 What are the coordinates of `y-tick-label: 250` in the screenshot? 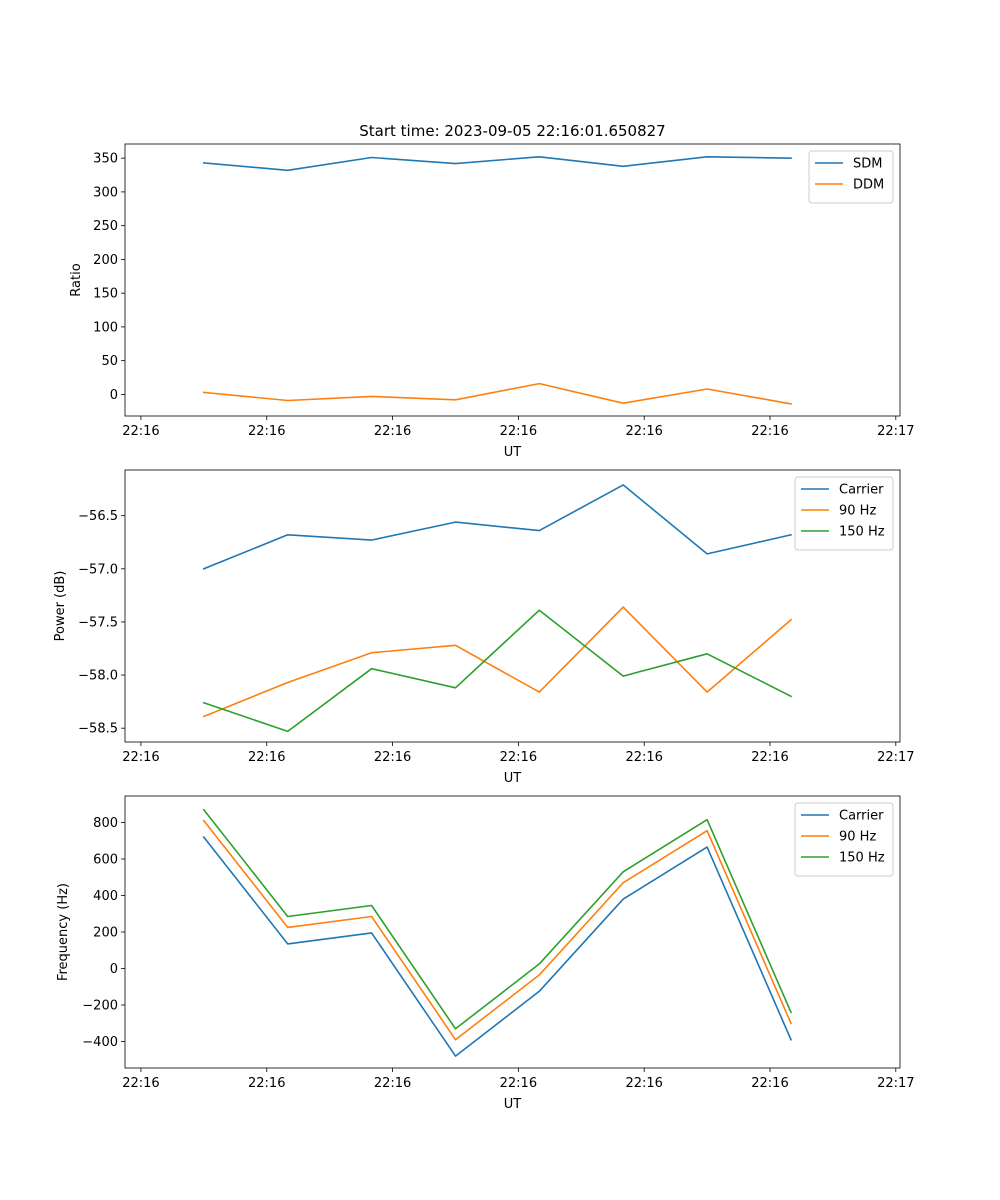 It's located at (105, 226).